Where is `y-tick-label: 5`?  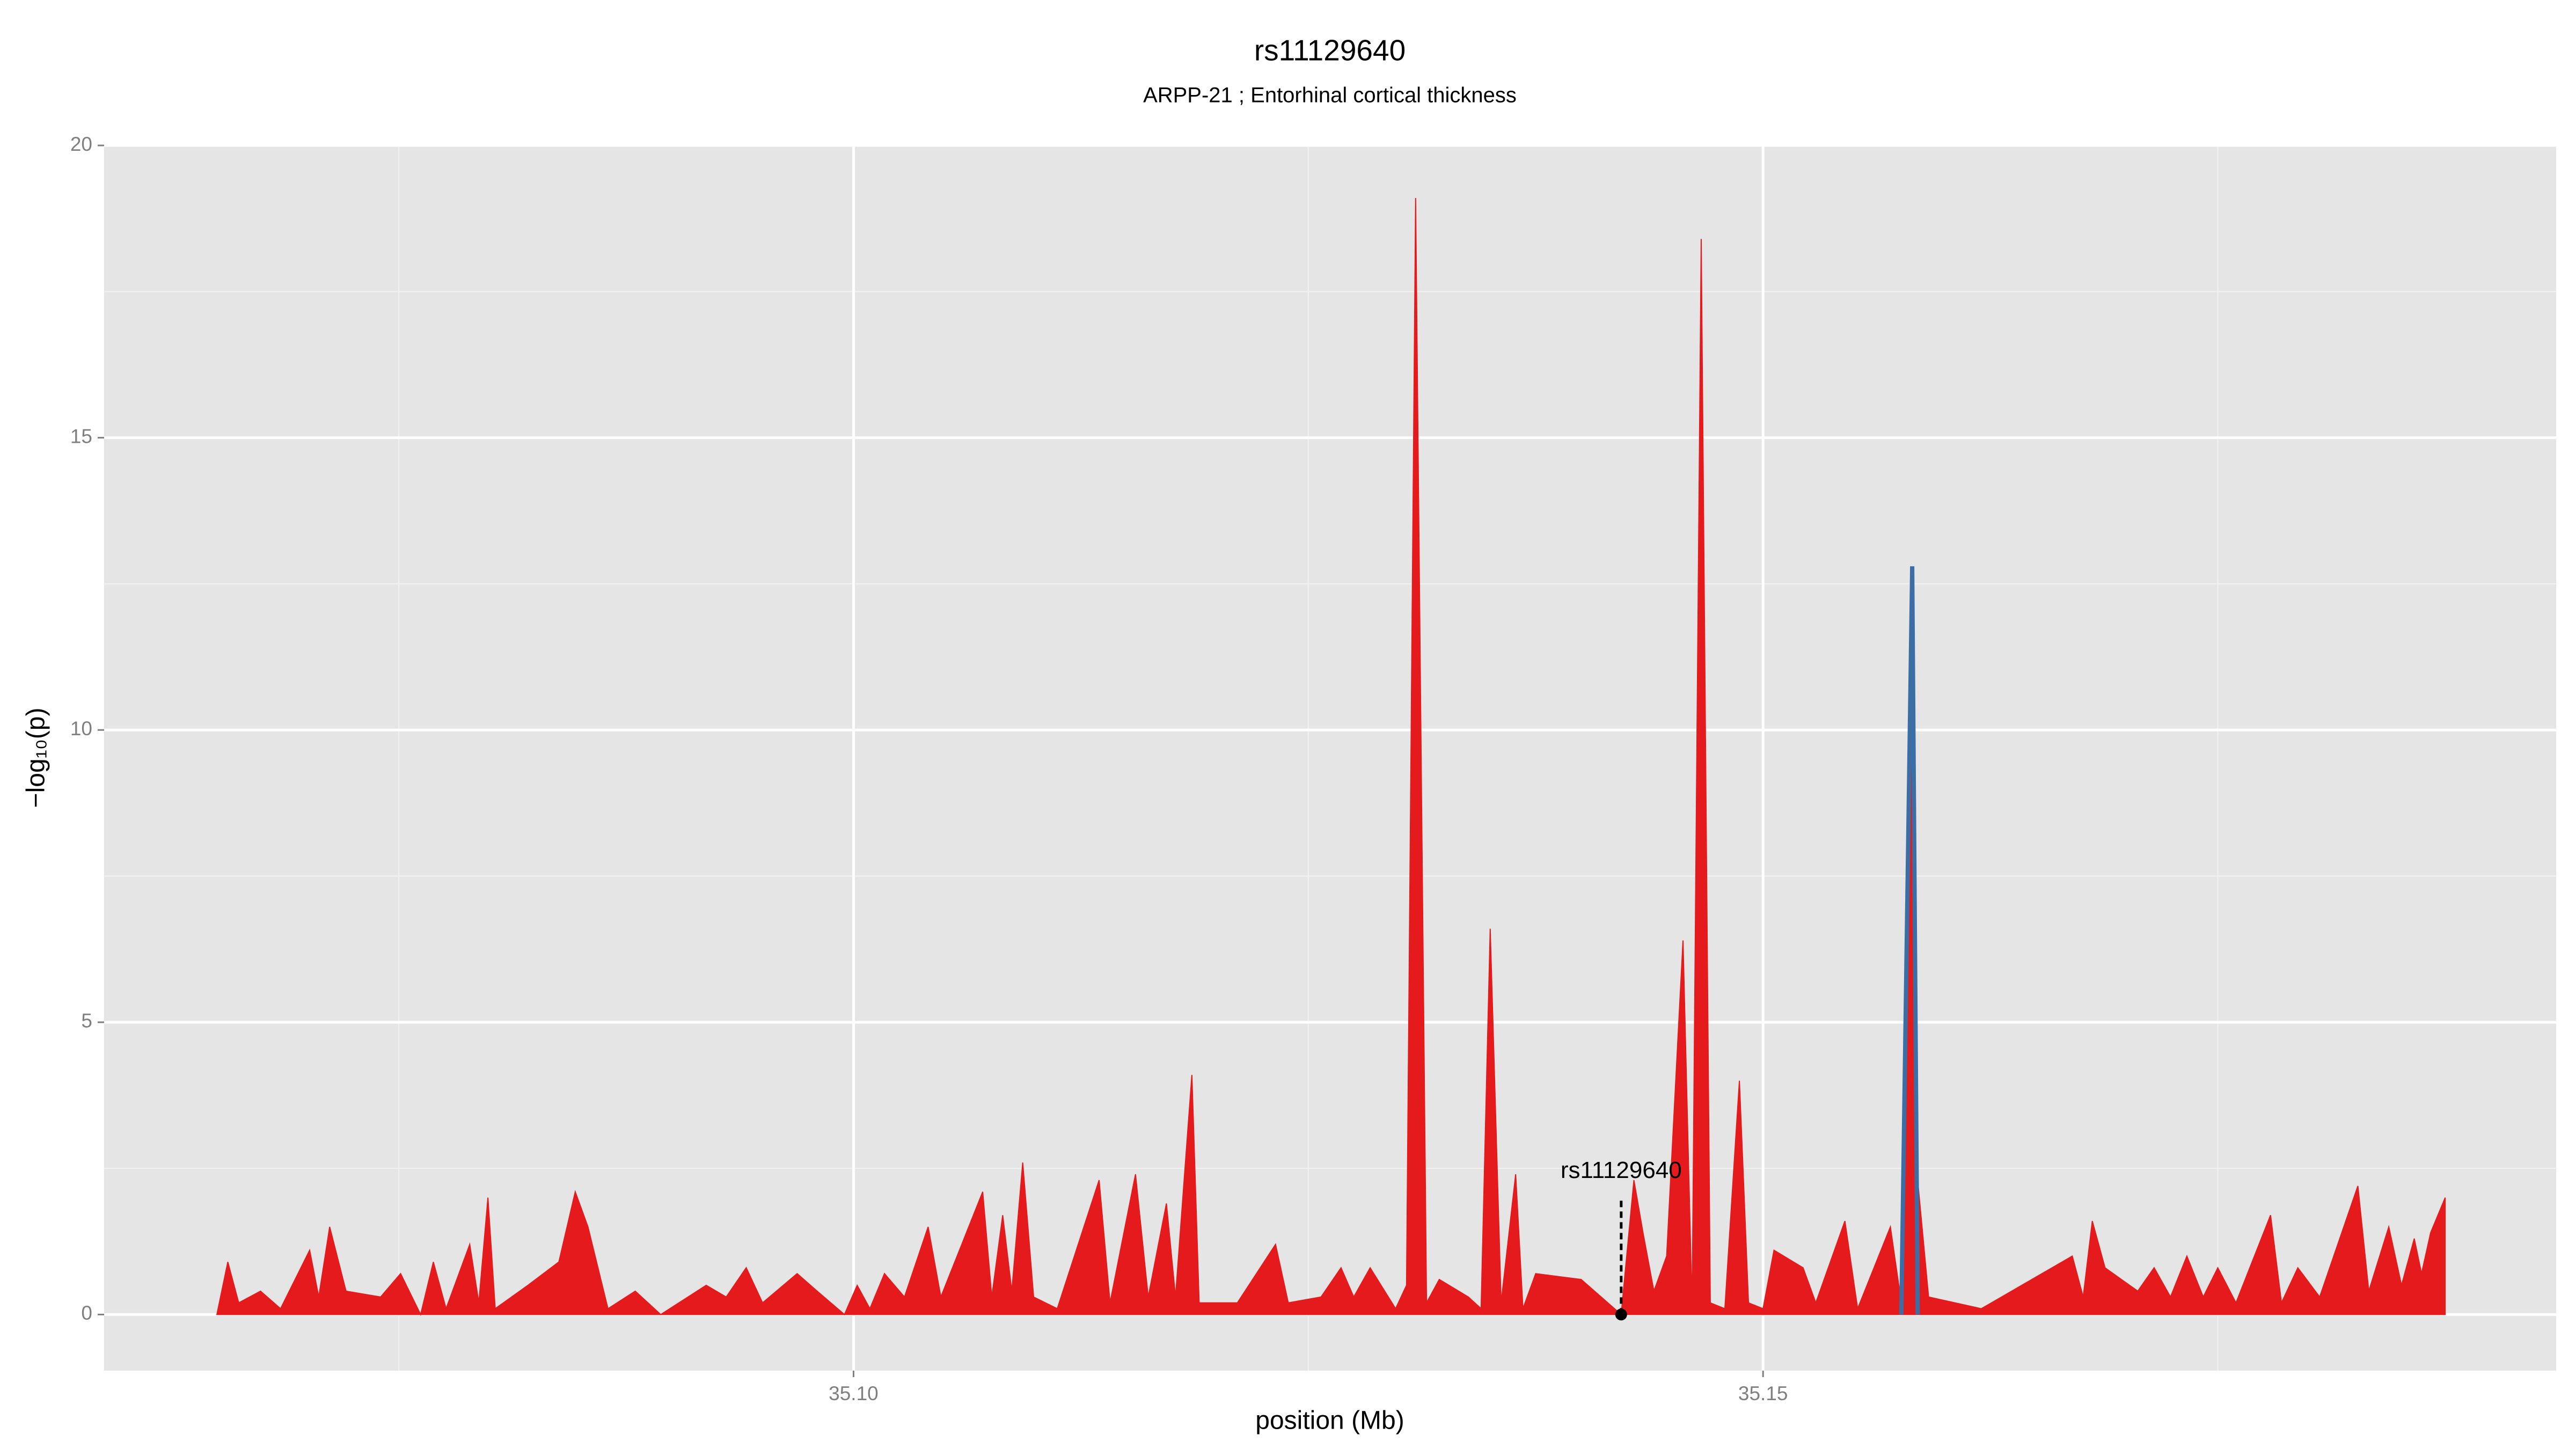 y-tick-label: 5 is located at coordinates (86, 1021).